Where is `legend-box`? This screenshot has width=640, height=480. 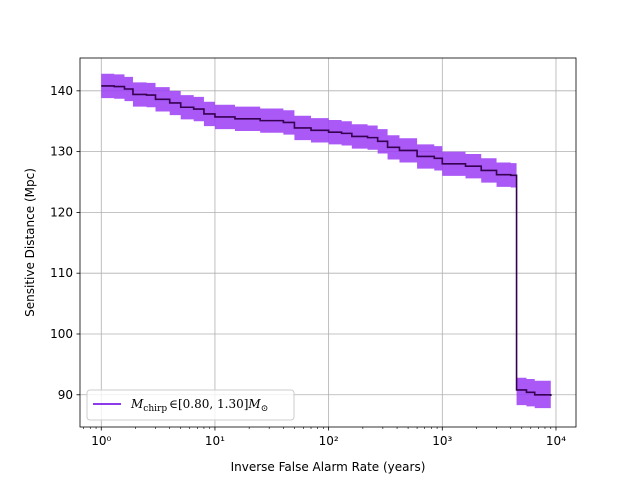 legend-box is located at coordinates (190, 405).